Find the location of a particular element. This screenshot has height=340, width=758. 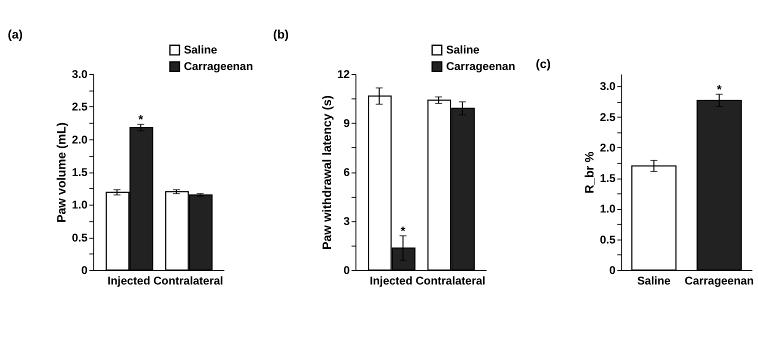

y-tick-label: 6 is located at coordinates (347, 172).